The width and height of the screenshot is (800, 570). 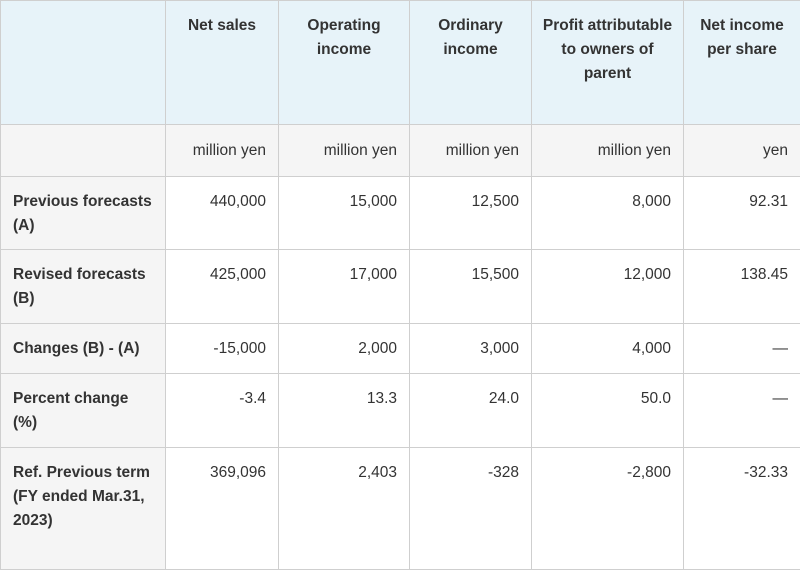 I want to click on header-net-sales: Net sales, so click(x=222, y=63).